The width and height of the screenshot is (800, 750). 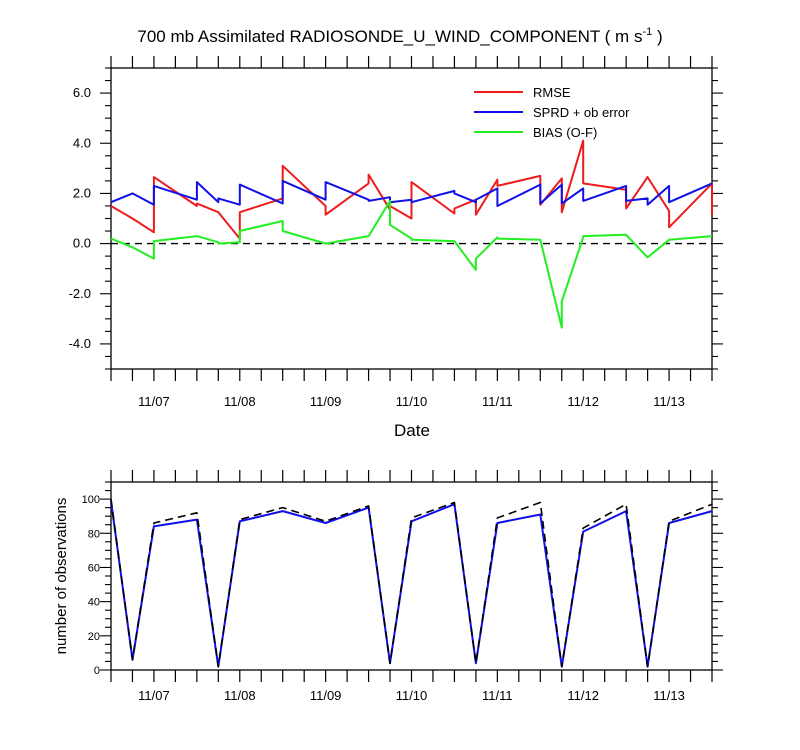 I want to click on y-tick-label: 6.0, so click(x=82, y=92).